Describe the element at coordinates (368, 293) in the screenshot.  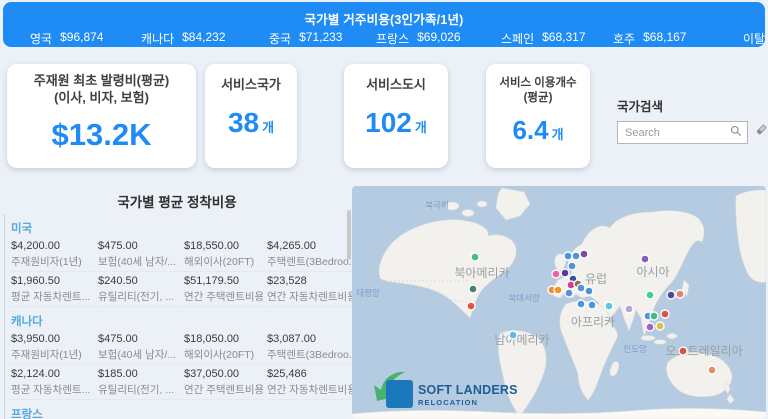
I see `map-label: 태평양` at that location.